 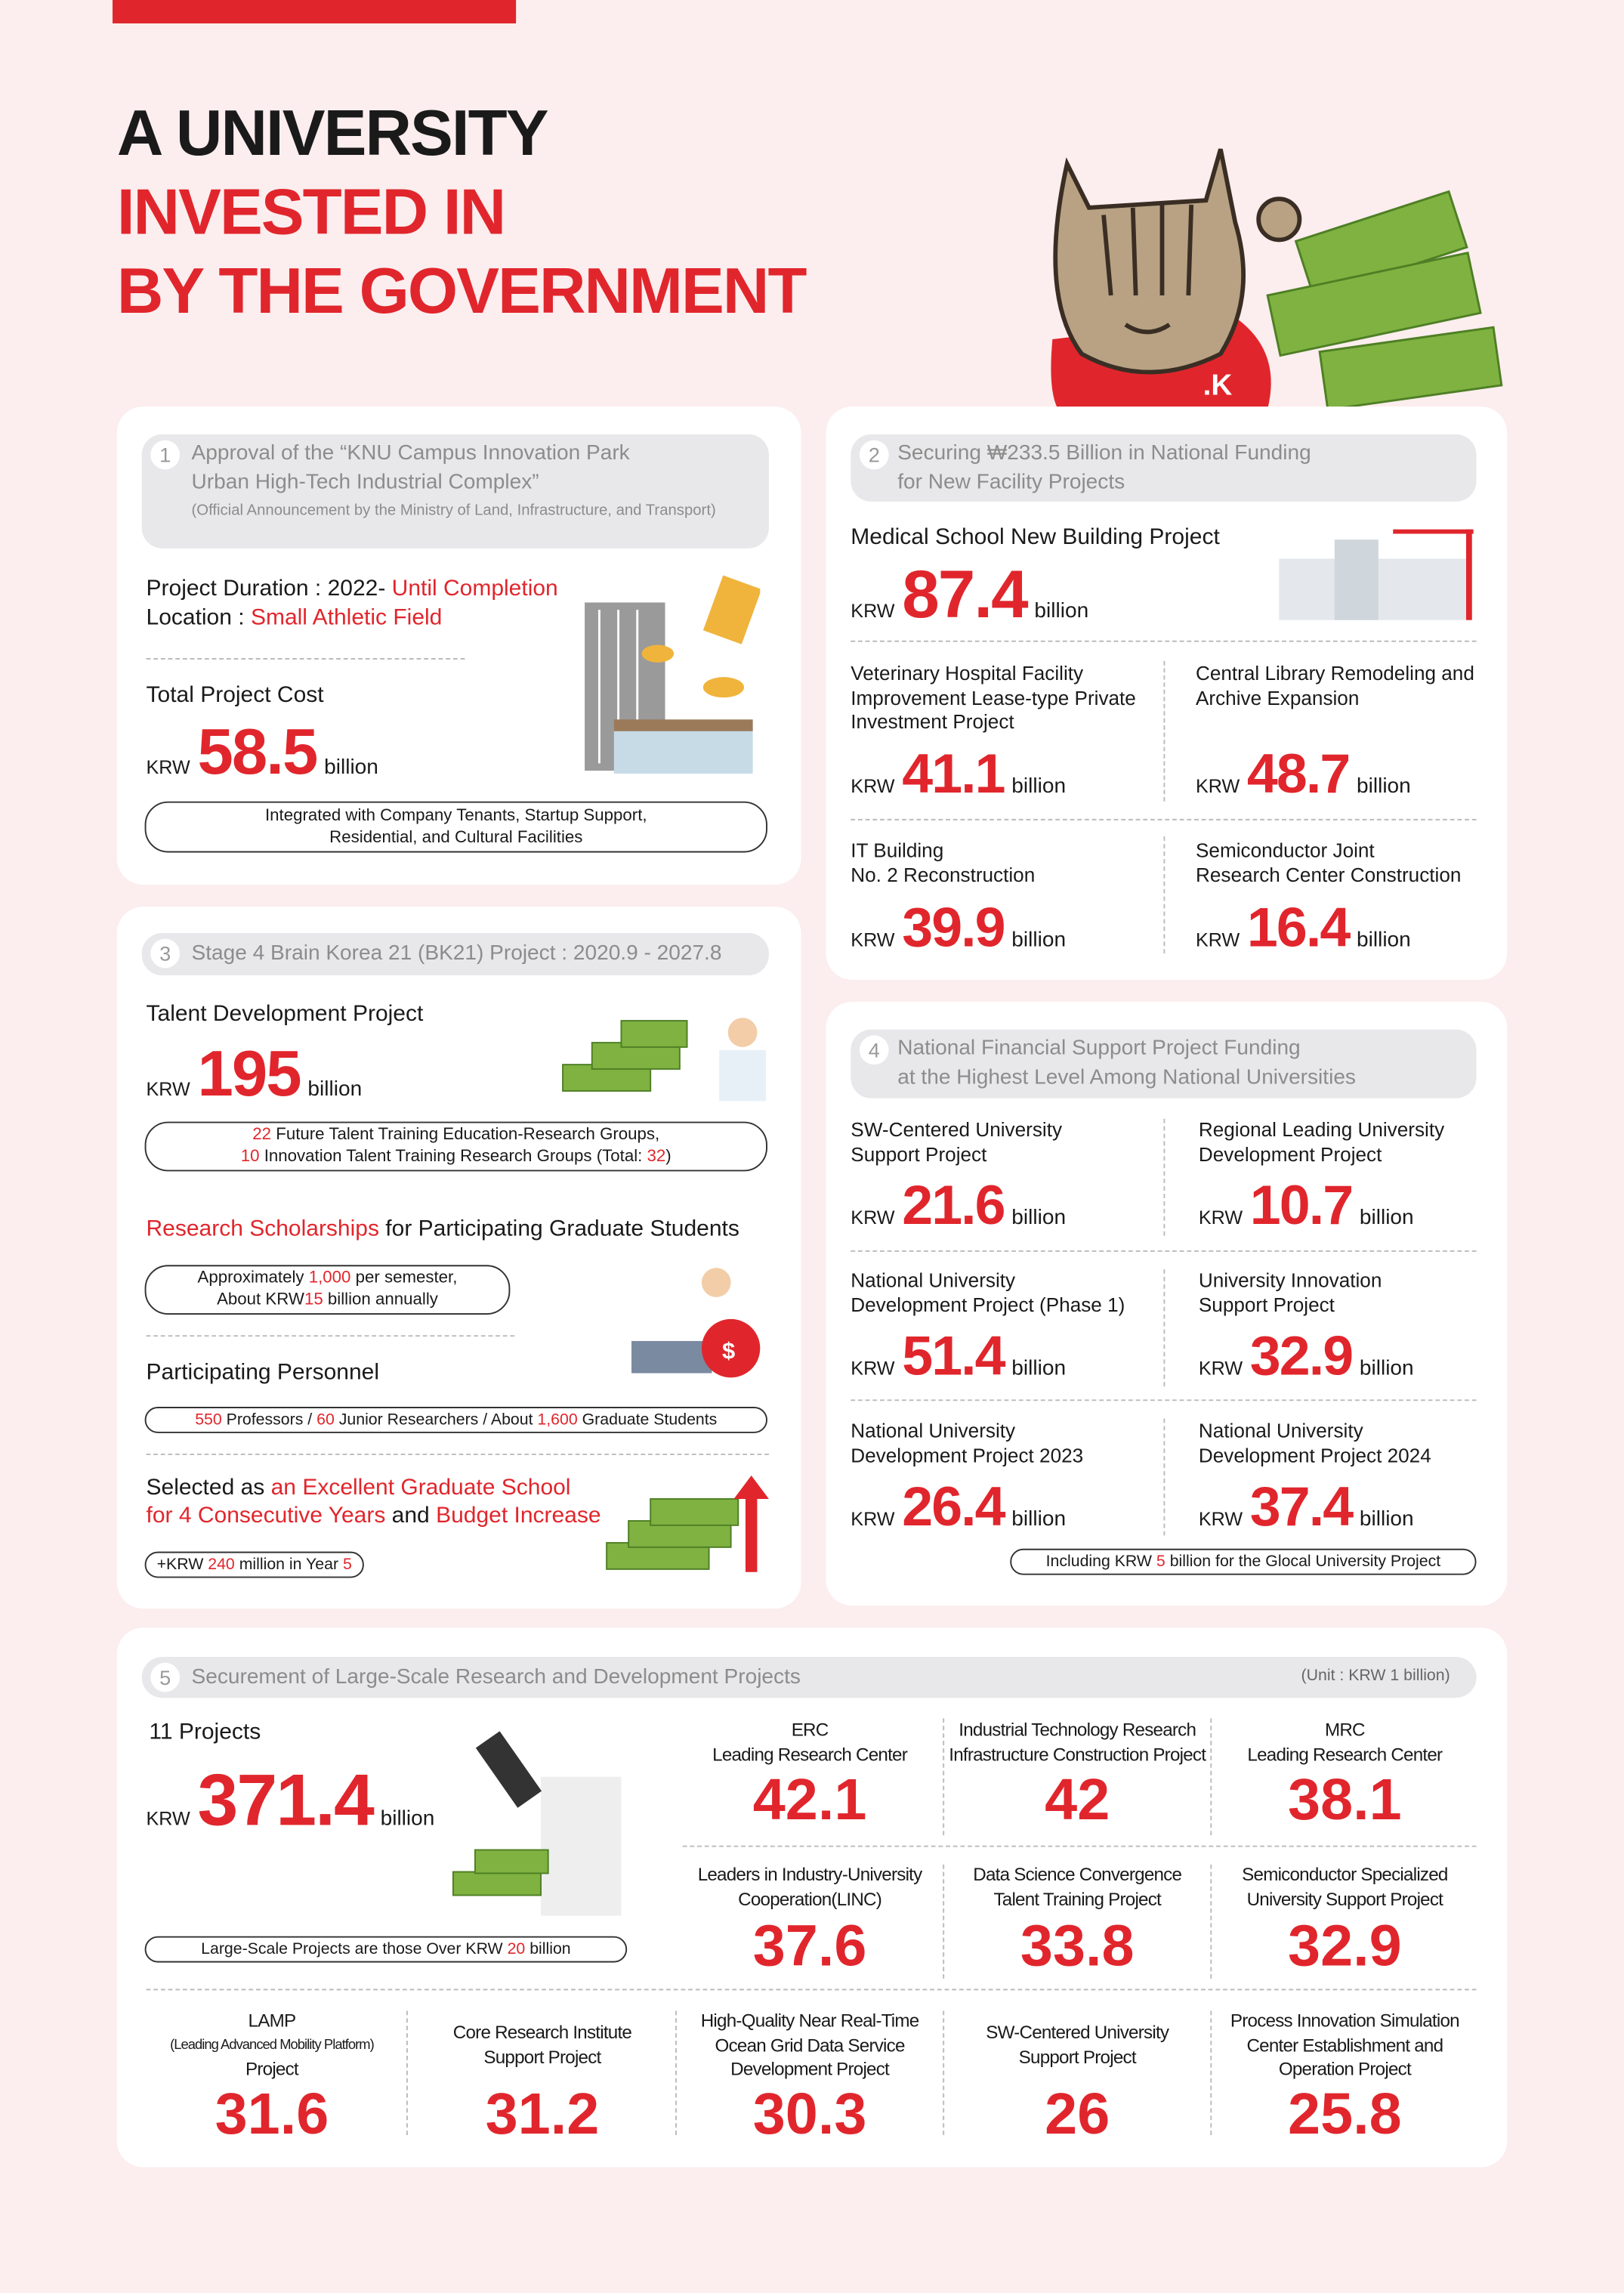 I want to click on amount-value: 30.3, so click(x=809, y=2114).